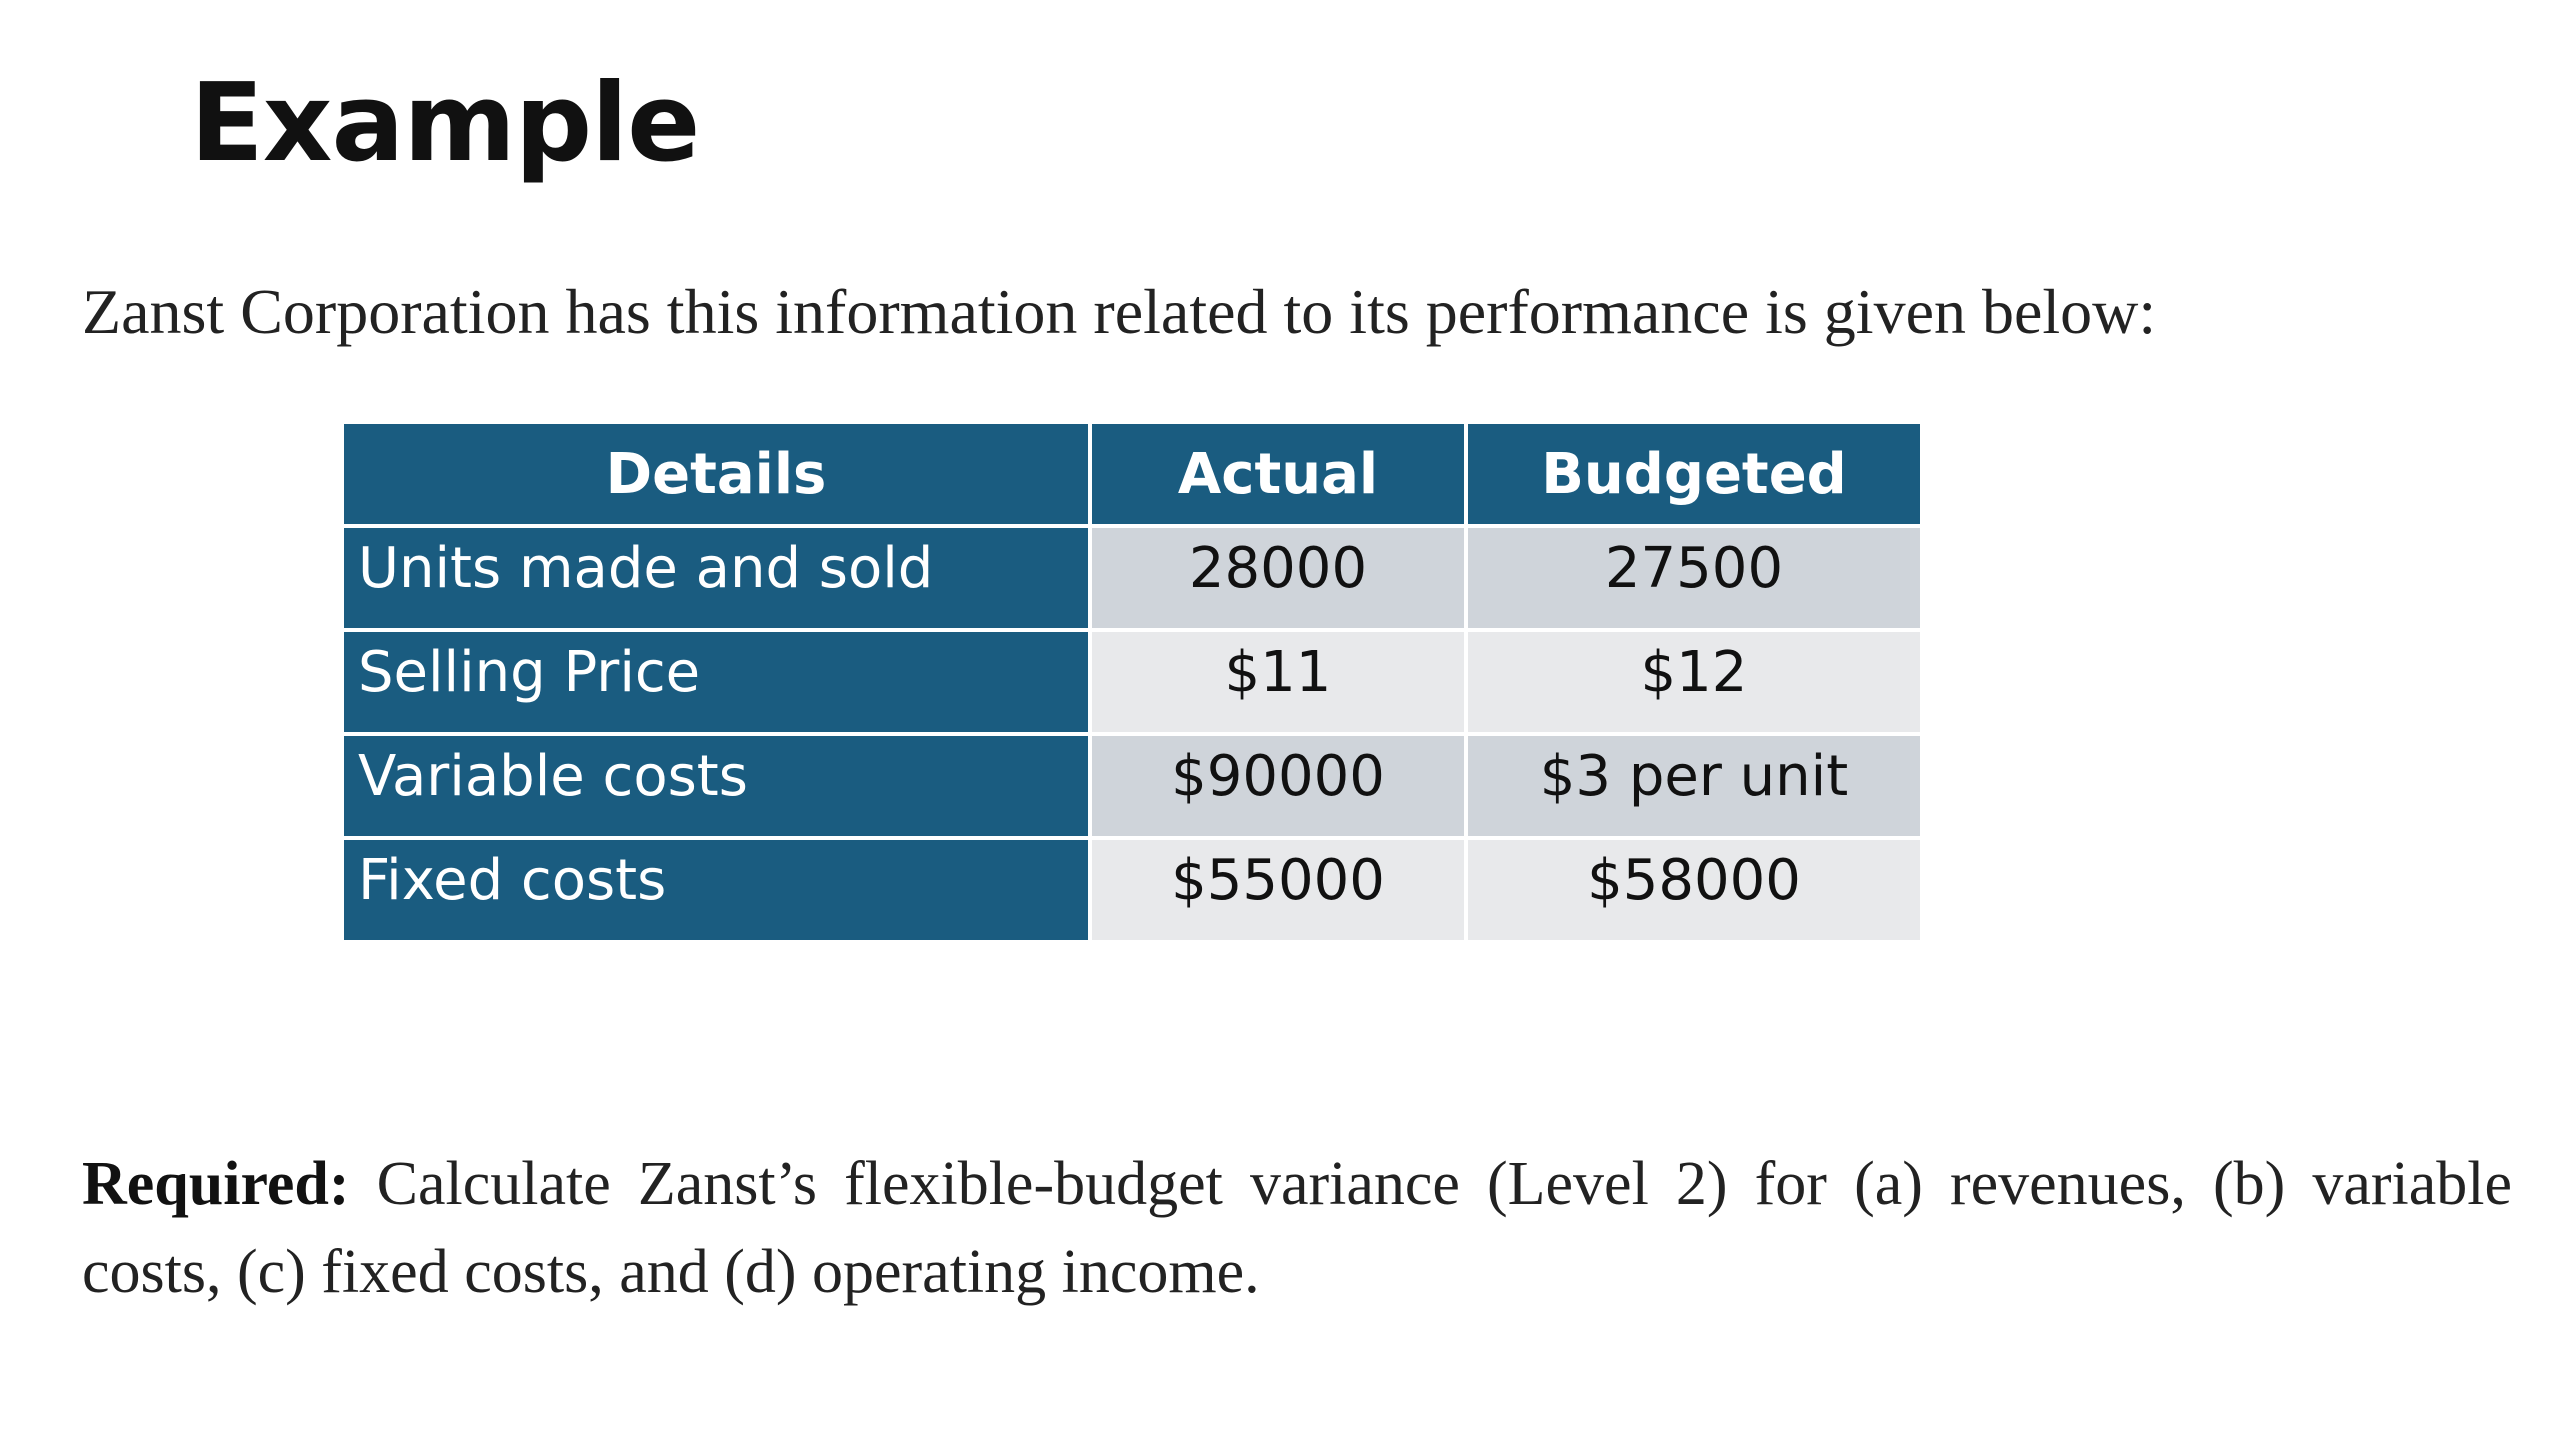 The image size is (2560, 1440). I want to click on budgeted-value: $3 per unit, so click(1694, 786).